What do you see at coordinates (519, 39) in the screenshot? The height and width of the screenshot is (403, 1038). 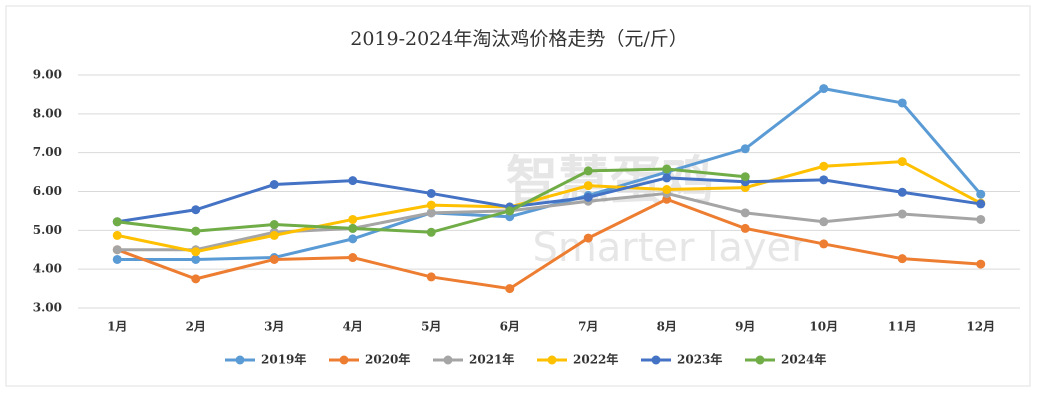 I see `chart-title: 2019-2024年淘汰鸡价格走势（元/斤）` at bounding box center [519, 39].